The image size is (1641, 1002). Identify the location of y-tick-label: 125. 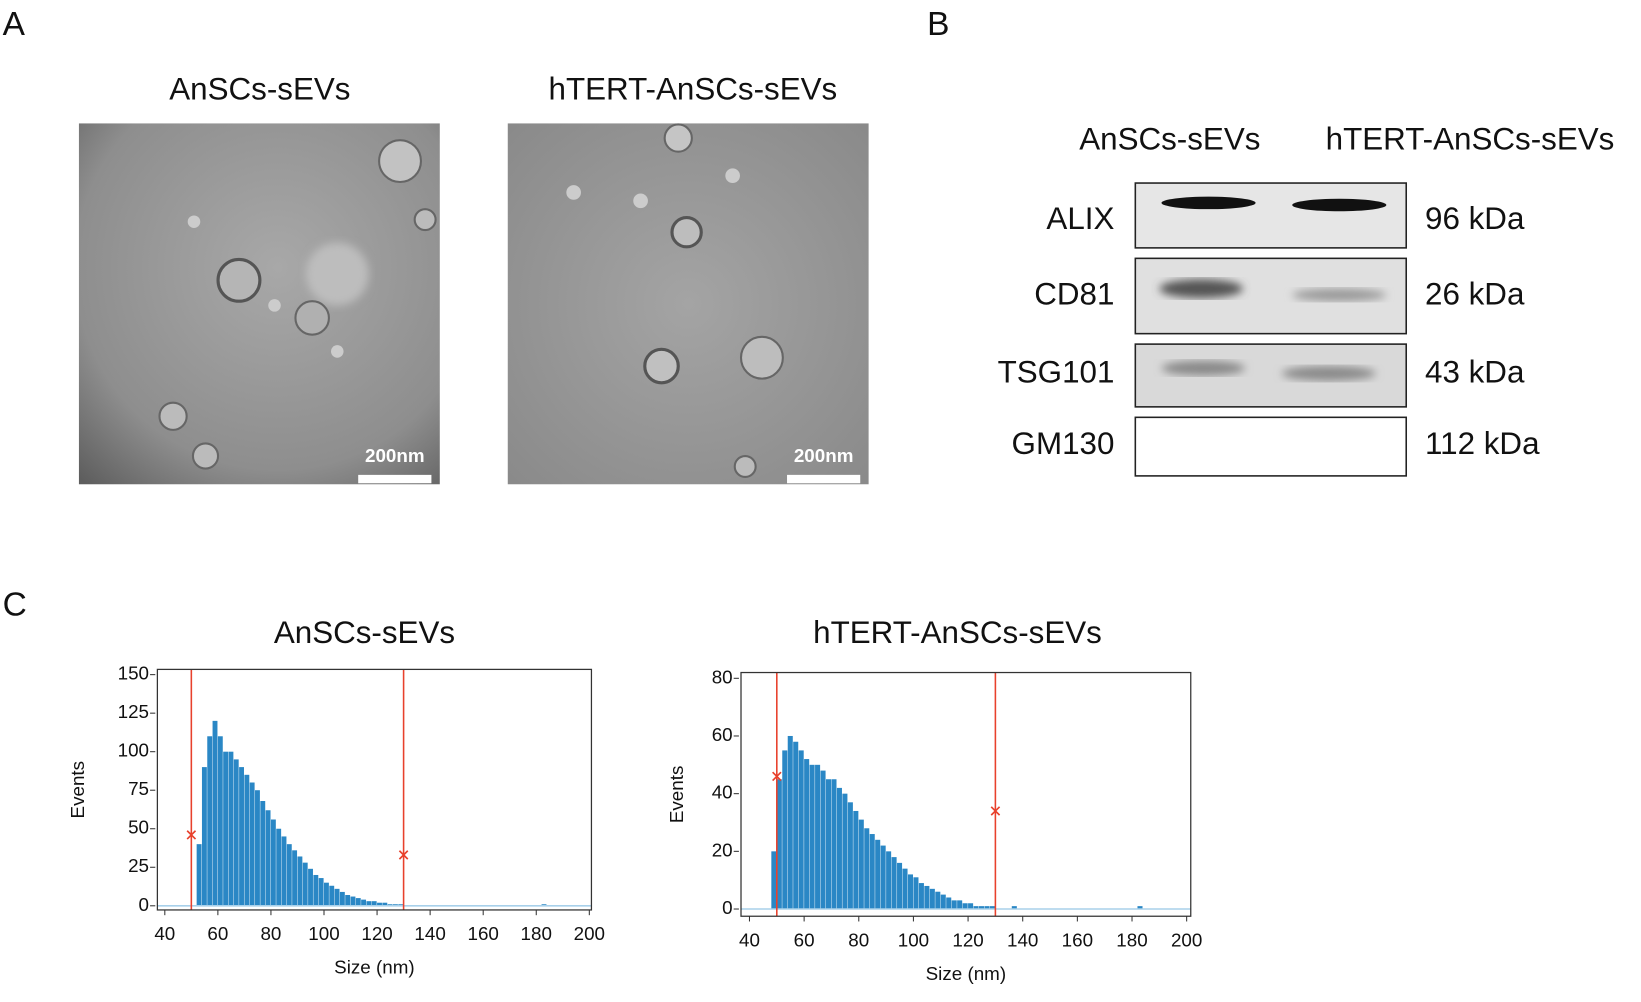
(133, 711).